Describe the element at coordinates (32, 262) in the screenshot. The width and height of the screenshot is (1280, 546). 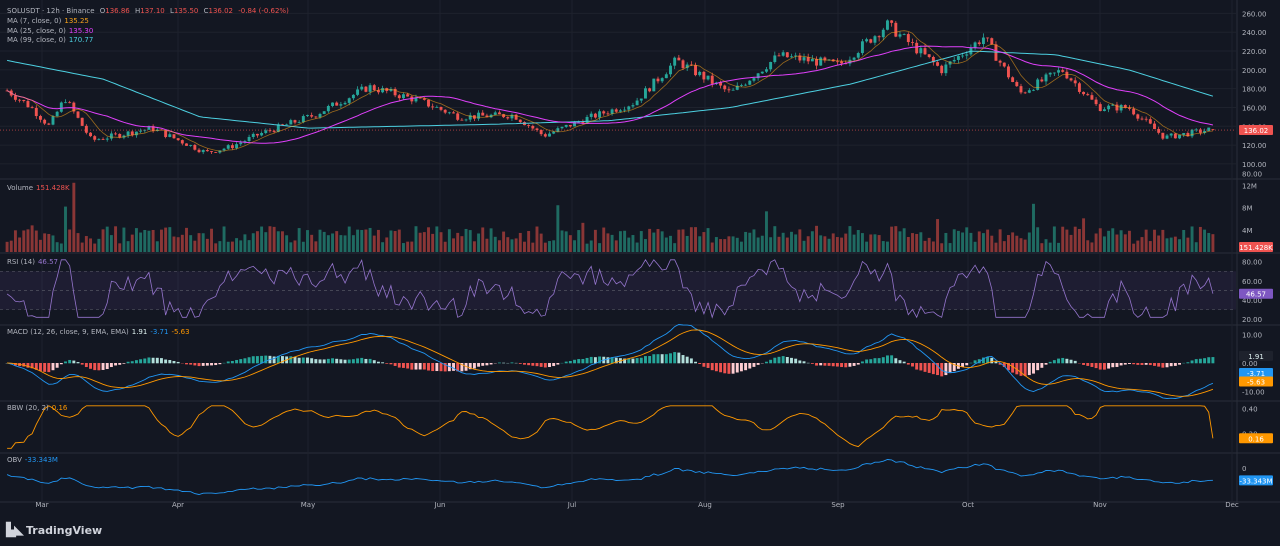
I see `rsi-legend: RSI (14) 46.57` at that location.